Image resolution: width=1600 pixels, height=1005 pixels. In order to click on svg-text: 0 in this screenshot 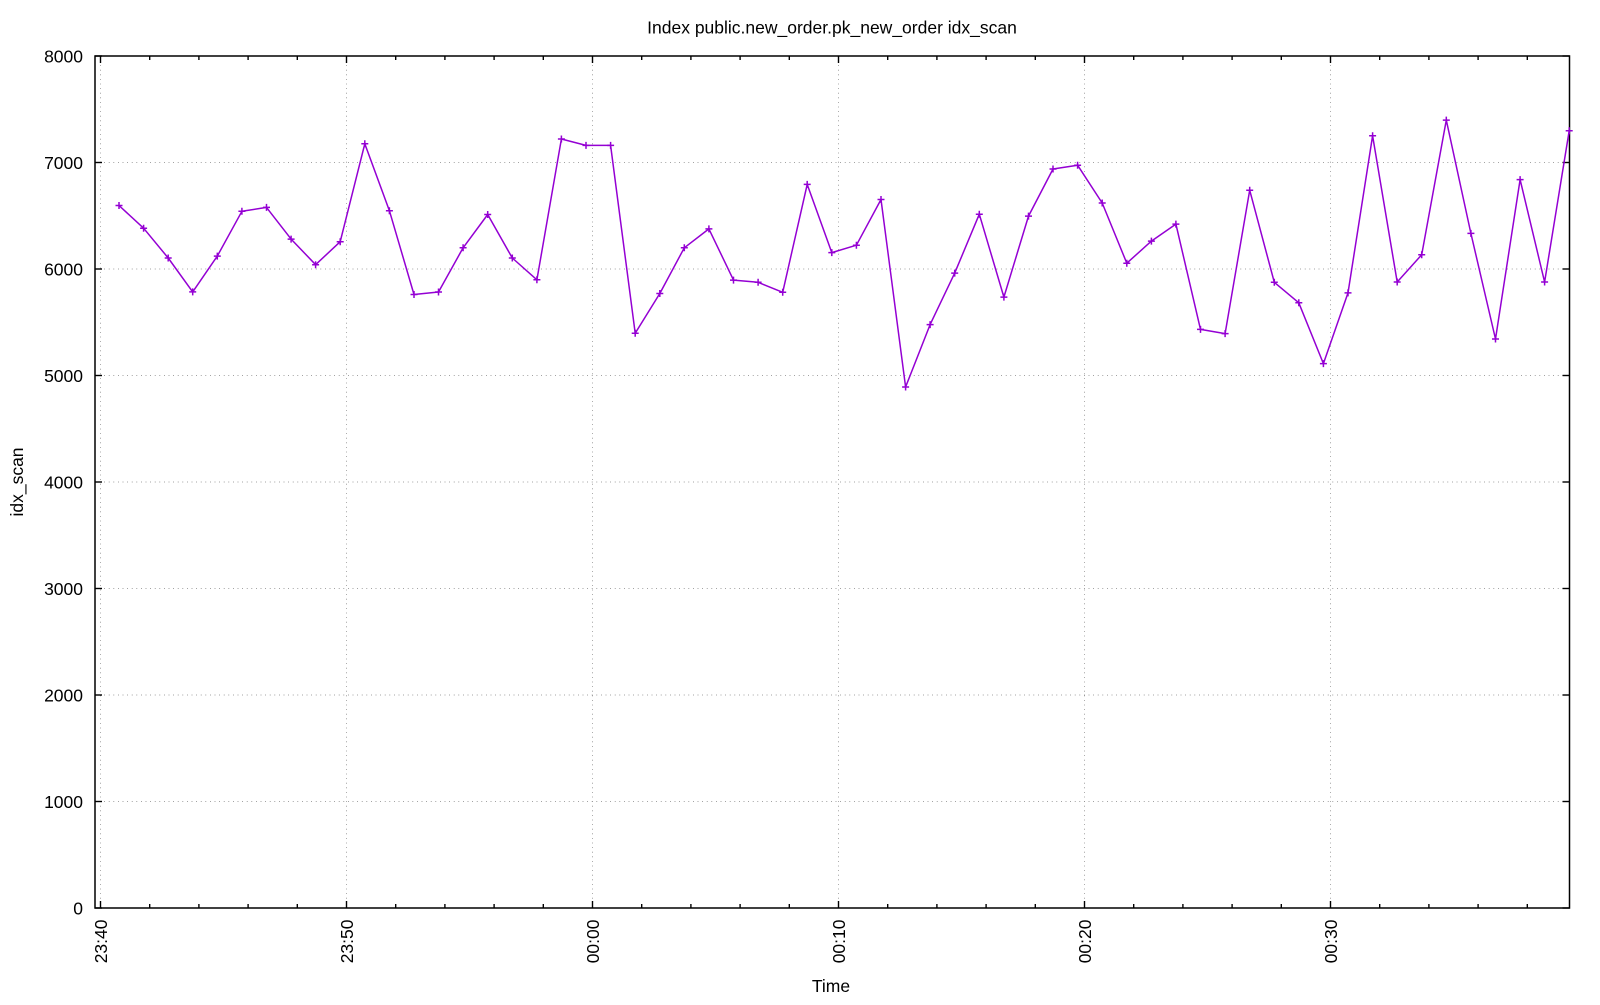, I will do `click(78, 909)`.